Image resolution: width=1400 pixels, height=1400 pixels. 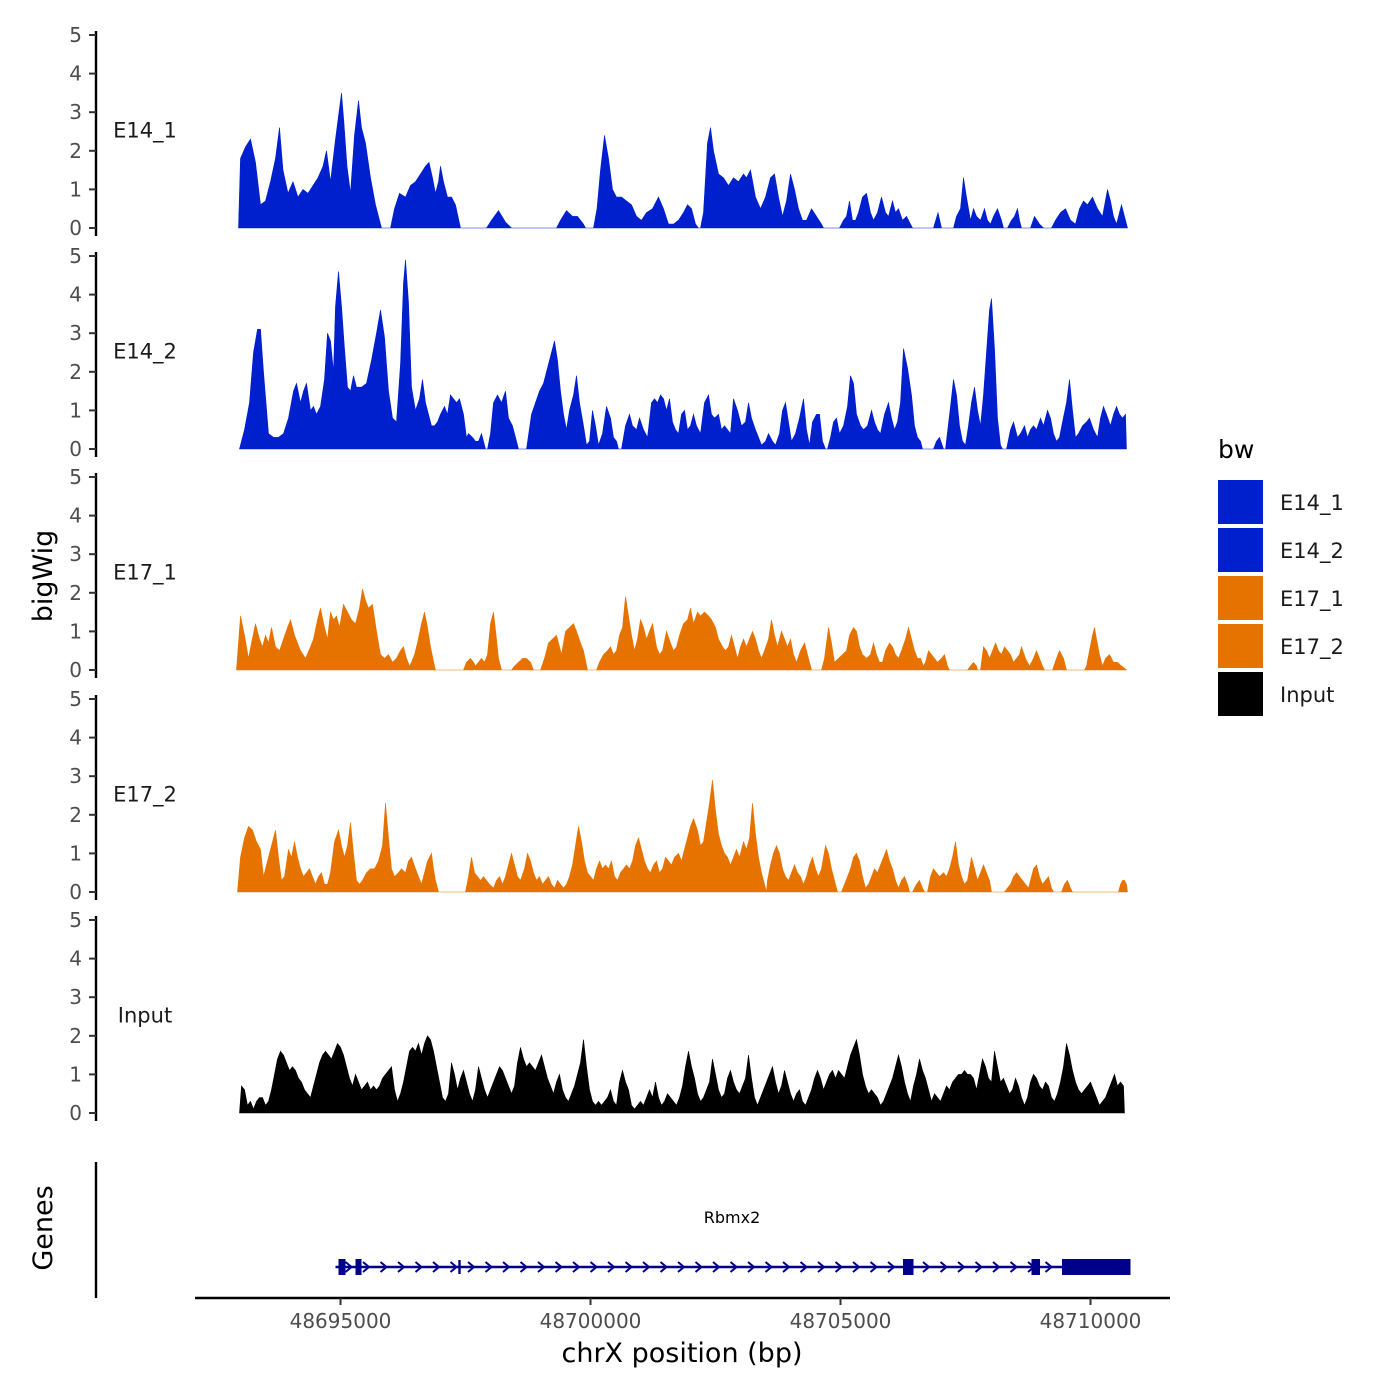 I want to click on x-tick-label: 48710000, so click(x=1091, y=1321).